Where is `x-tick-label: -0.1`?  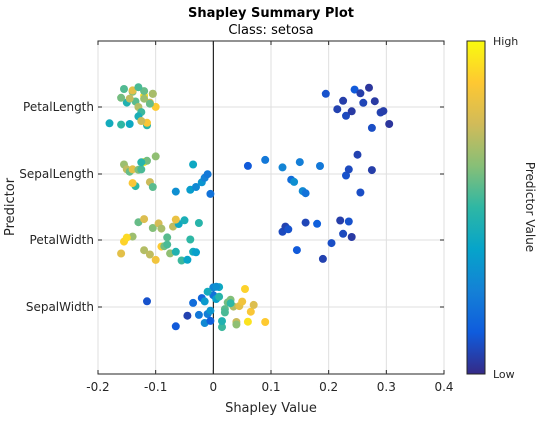 x-tick-label: -0.1 is located at coordinates (155, 387).